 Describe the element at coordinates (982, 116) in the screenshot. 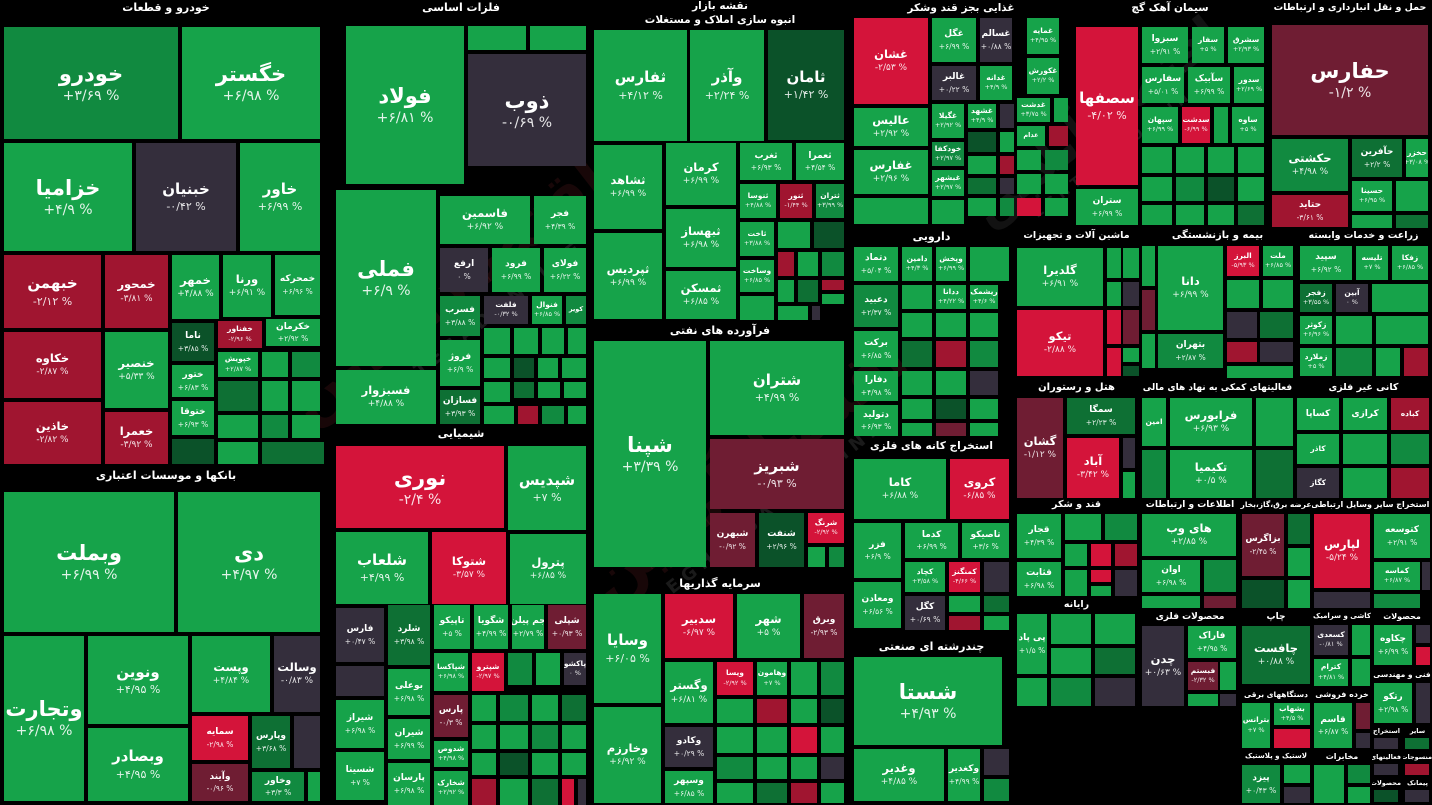

I see `stock-tile-غشهد: غشهد +۴/۹ %` at that location.